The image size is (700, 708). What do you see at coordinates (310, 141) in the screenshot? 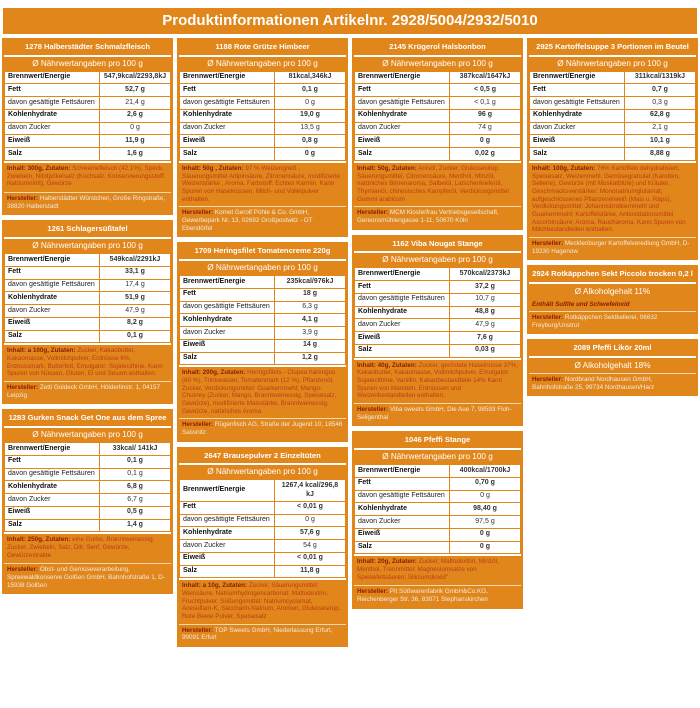
I see `nutrition-row-value: 0,8 g` at bounding box center [310, 141].